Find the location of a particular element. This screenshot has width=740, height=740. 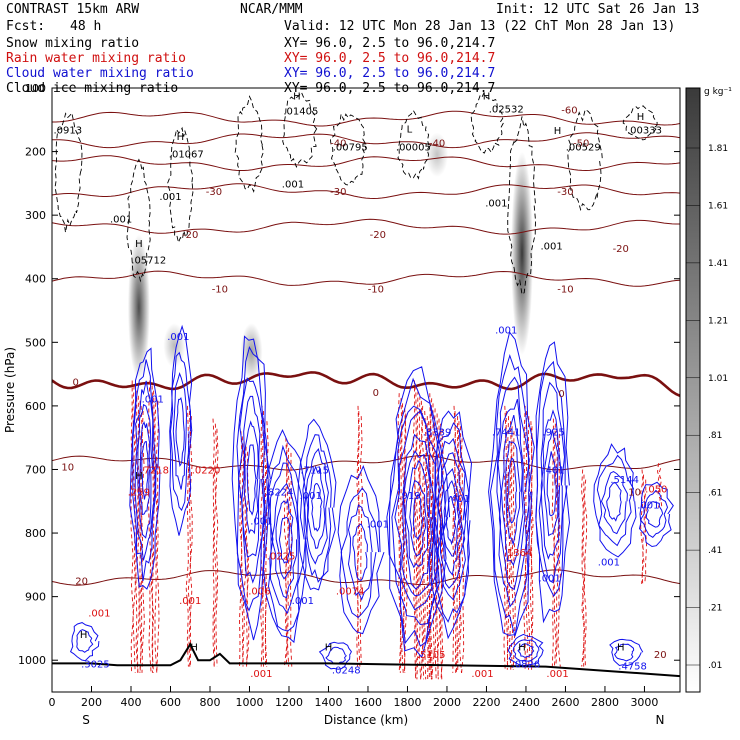

cloud-water-label: .0248 is located at coordinates (346, 671).